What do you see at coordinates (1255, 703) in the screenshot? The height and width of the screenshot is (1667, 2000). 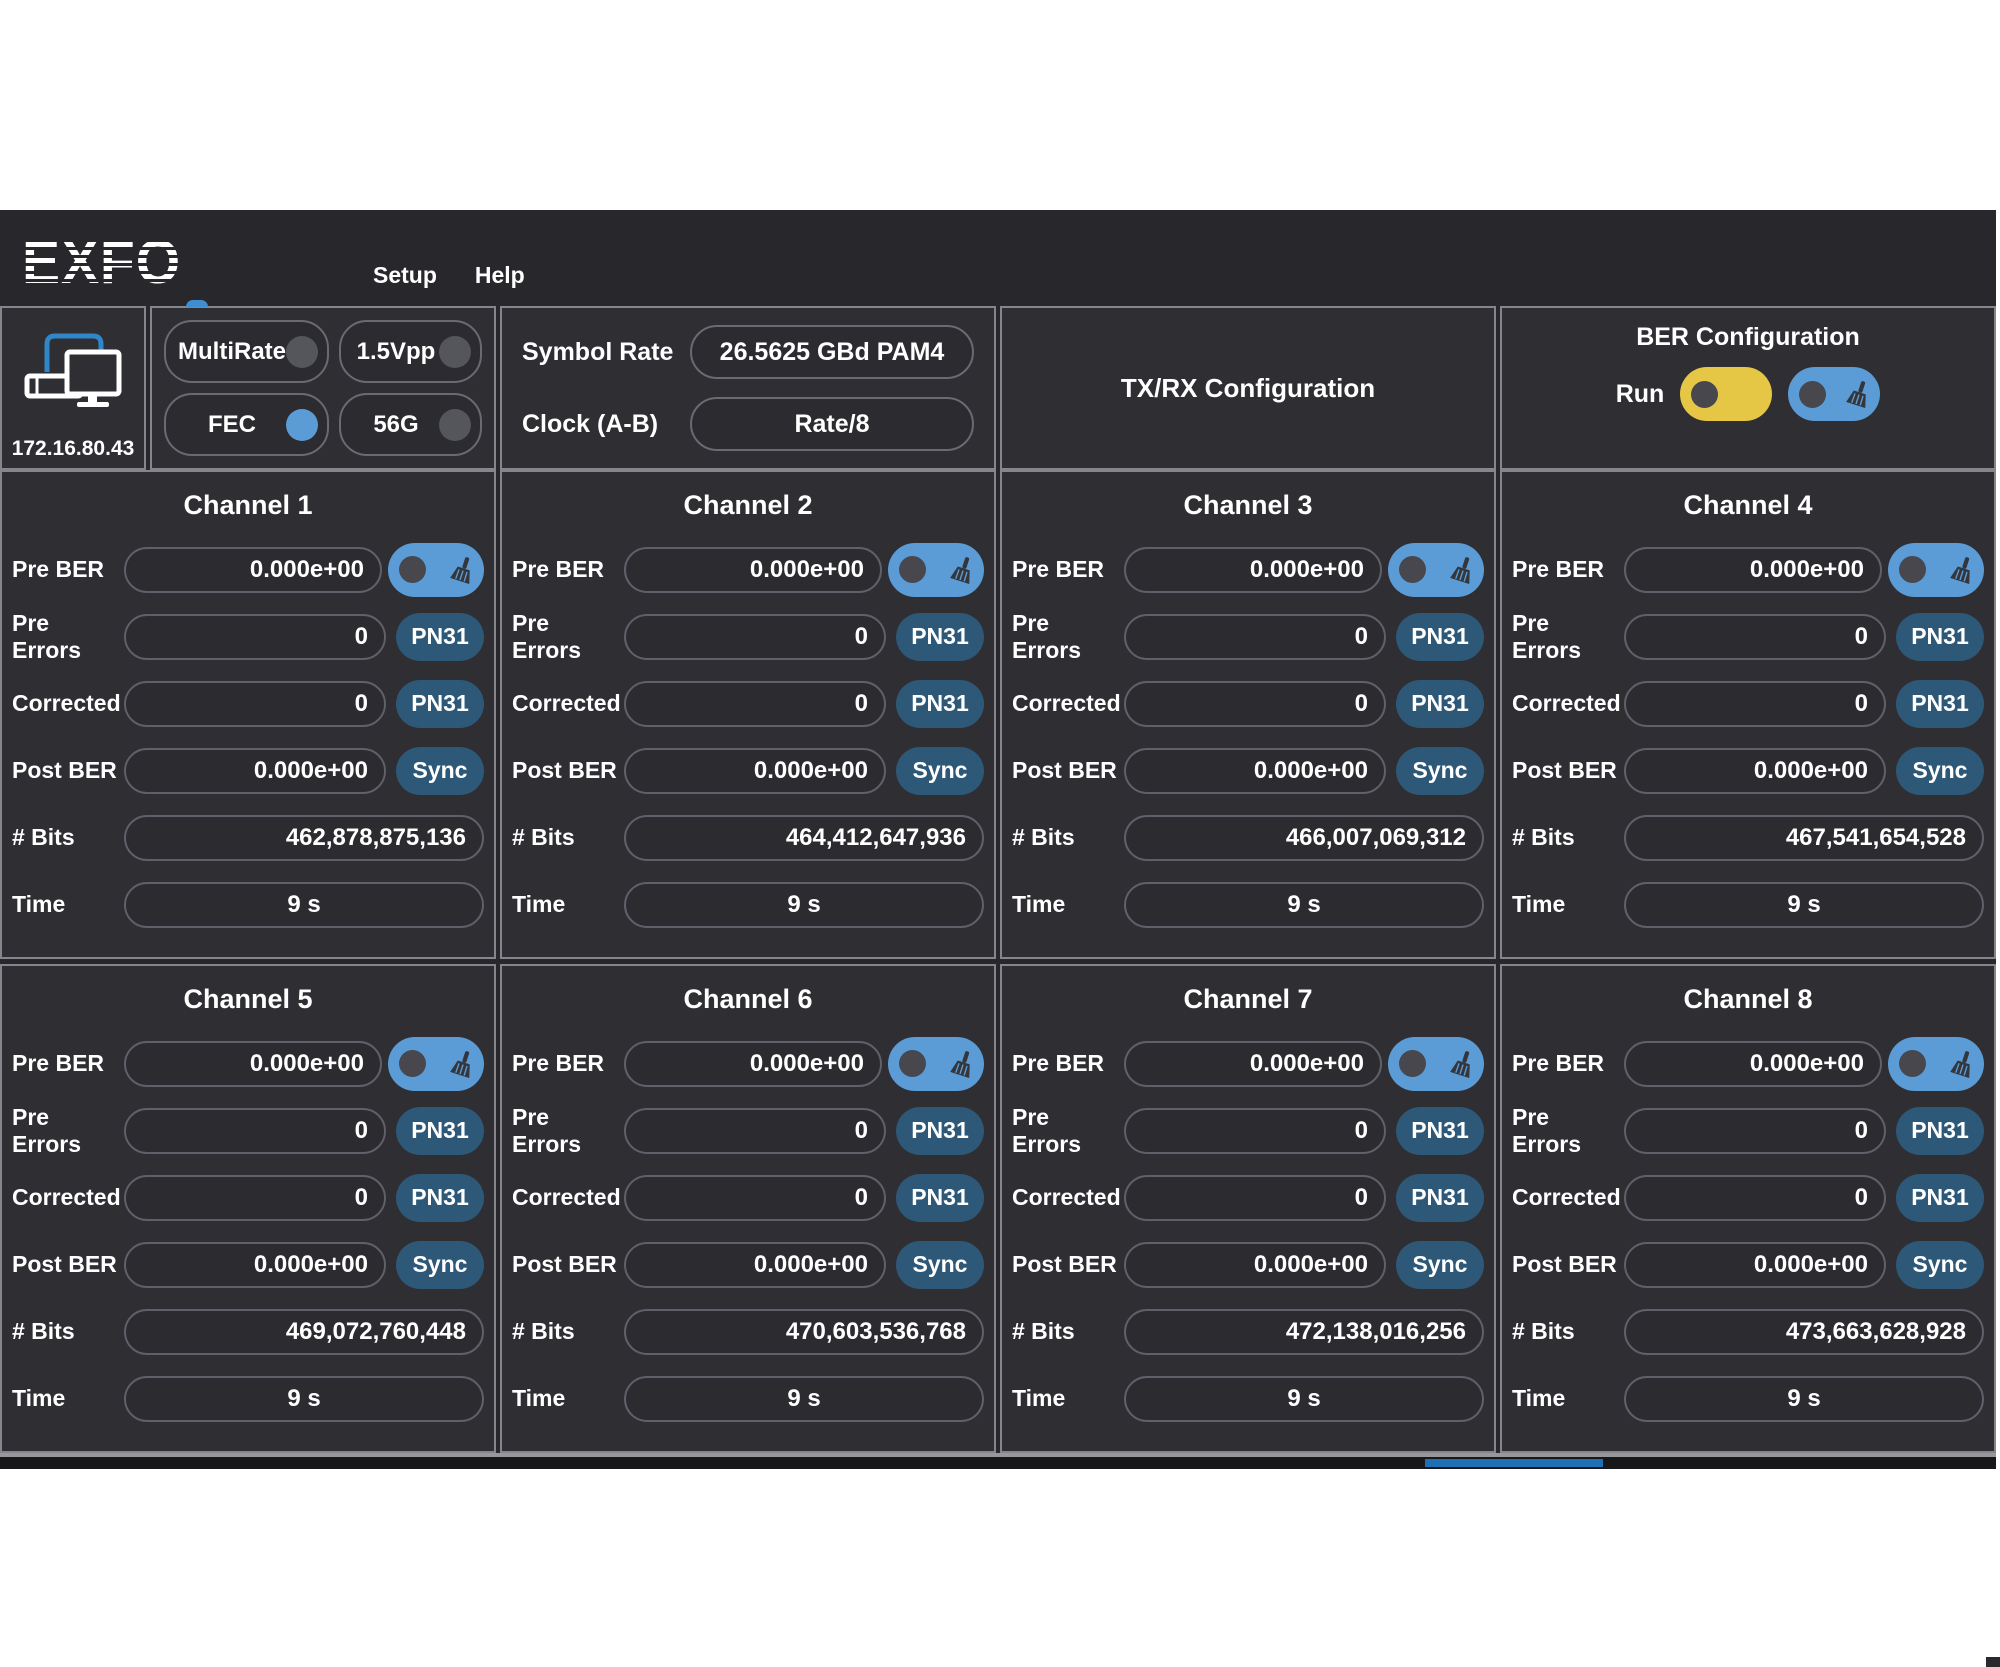 I see `corrected-value-field: 0` at bounding box center [1255, 703].